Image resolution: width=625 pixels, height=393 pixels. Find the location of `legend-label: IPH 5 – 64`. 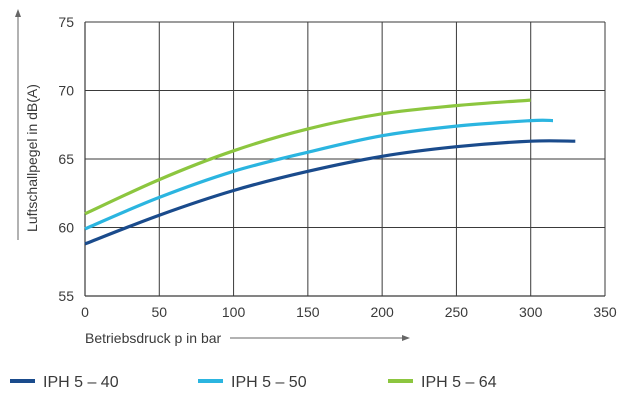

legend-label: IPH 5 – 64 is located at coordinates (459, 382).